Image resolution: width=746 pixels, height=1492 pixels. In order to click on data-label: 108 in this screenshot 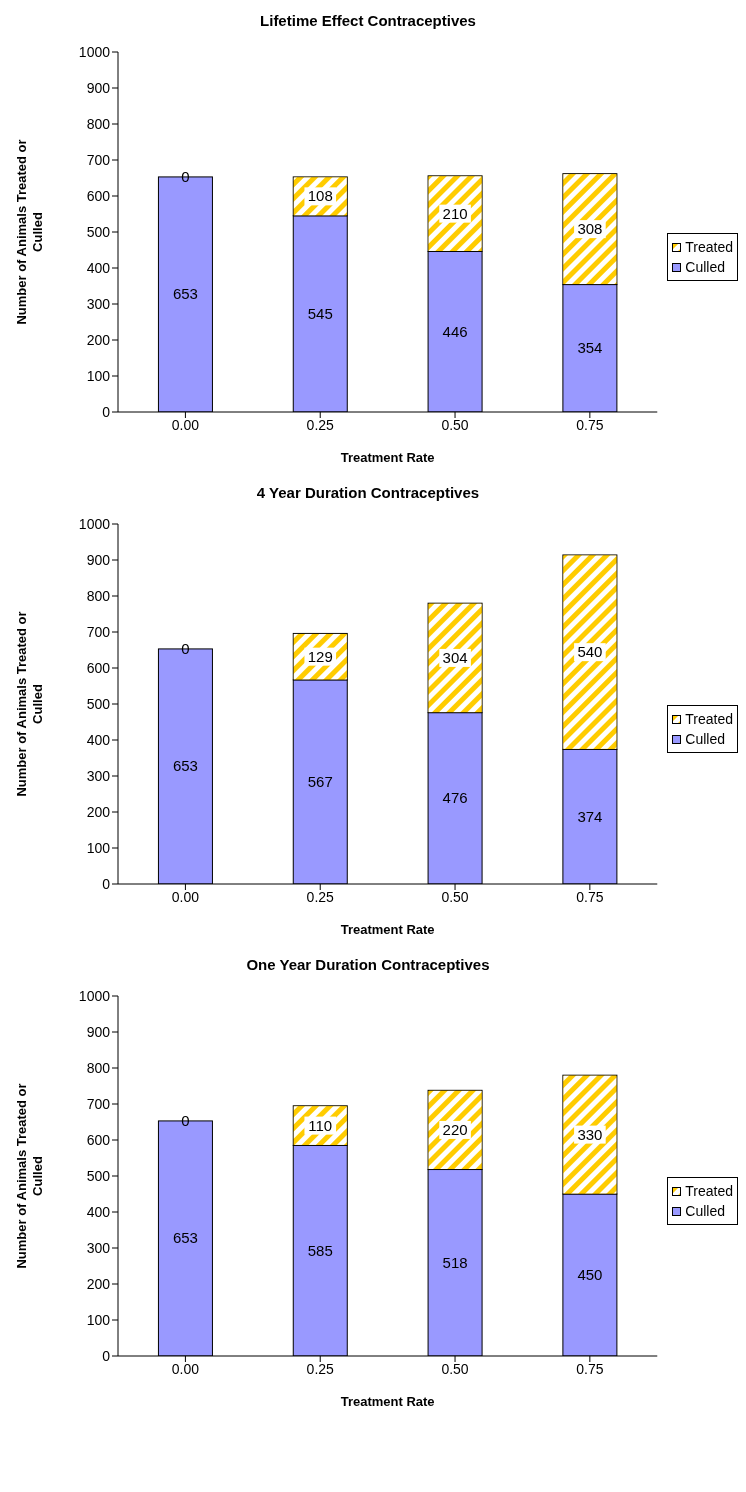, I will do `click(320, 196)`.